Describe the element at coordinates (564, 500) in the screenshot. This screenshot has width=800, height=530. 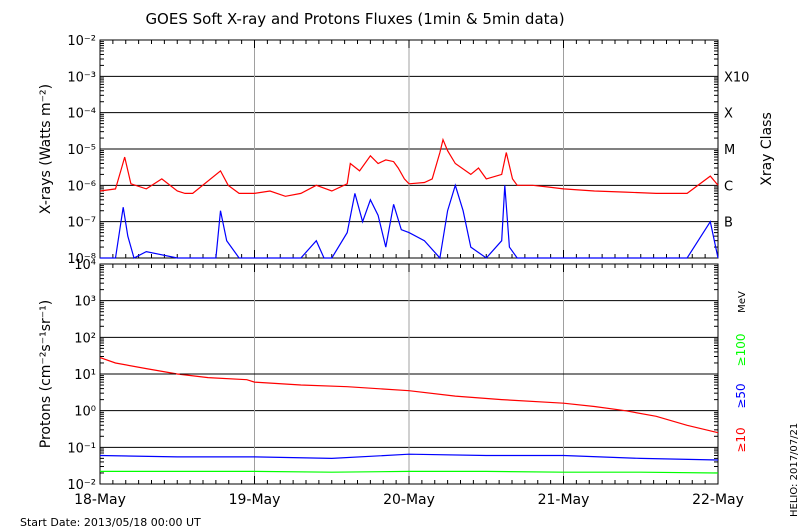
I see `x-tick-label: 21-May` at that location.